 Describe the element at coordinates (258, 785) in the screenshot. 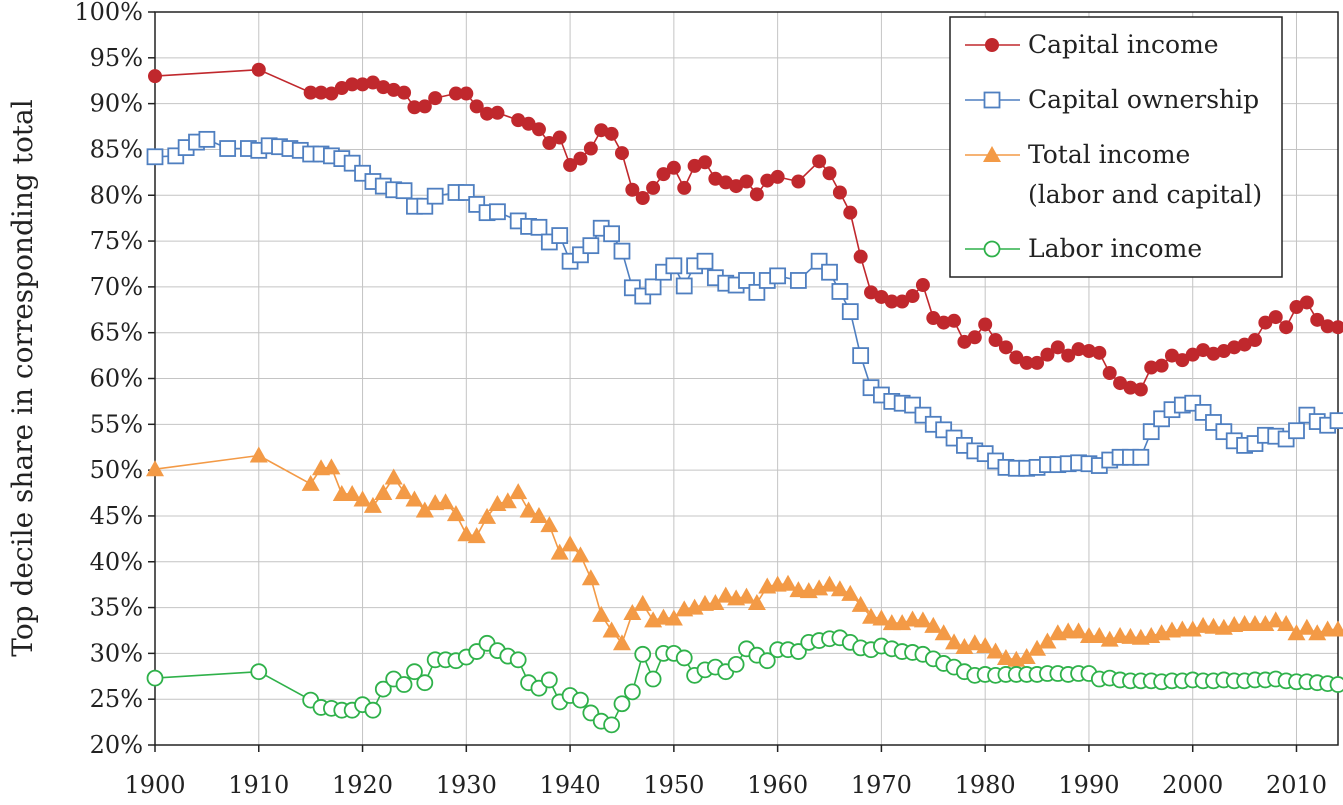

I see `x-tick-label: 1910` at that location.